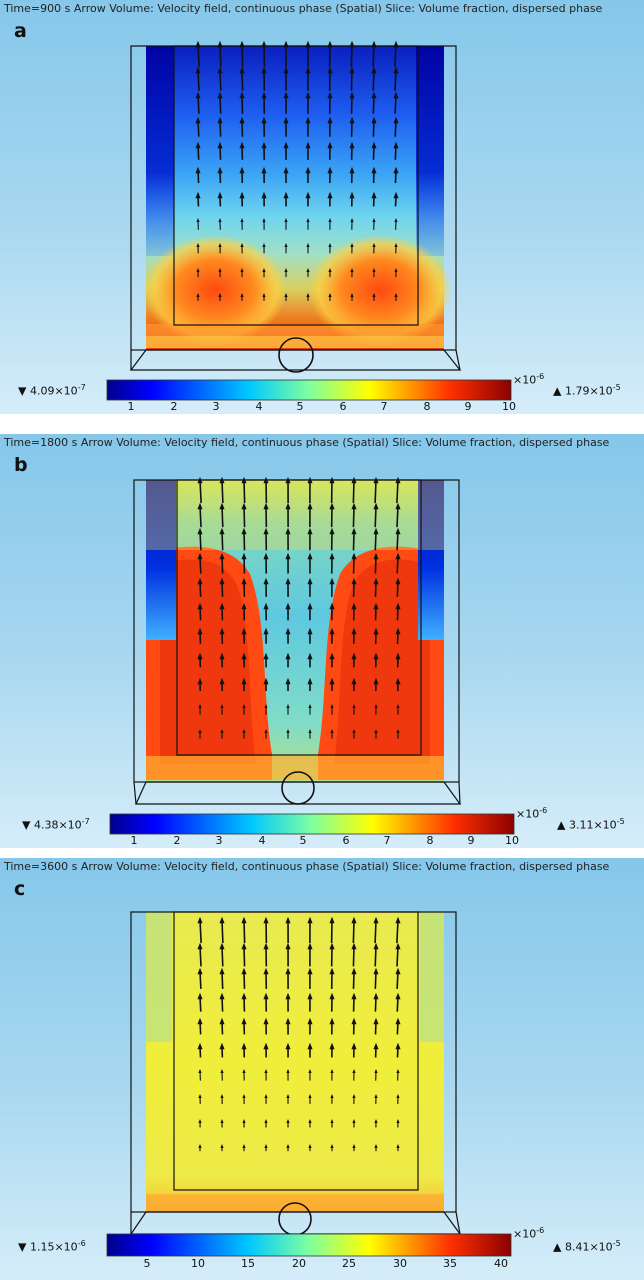 The image size is (644, 1280). What do you see at coordinates (299, 607) in the screenshot?
I see `velocity-arrows` at bounding box center [299, 607].